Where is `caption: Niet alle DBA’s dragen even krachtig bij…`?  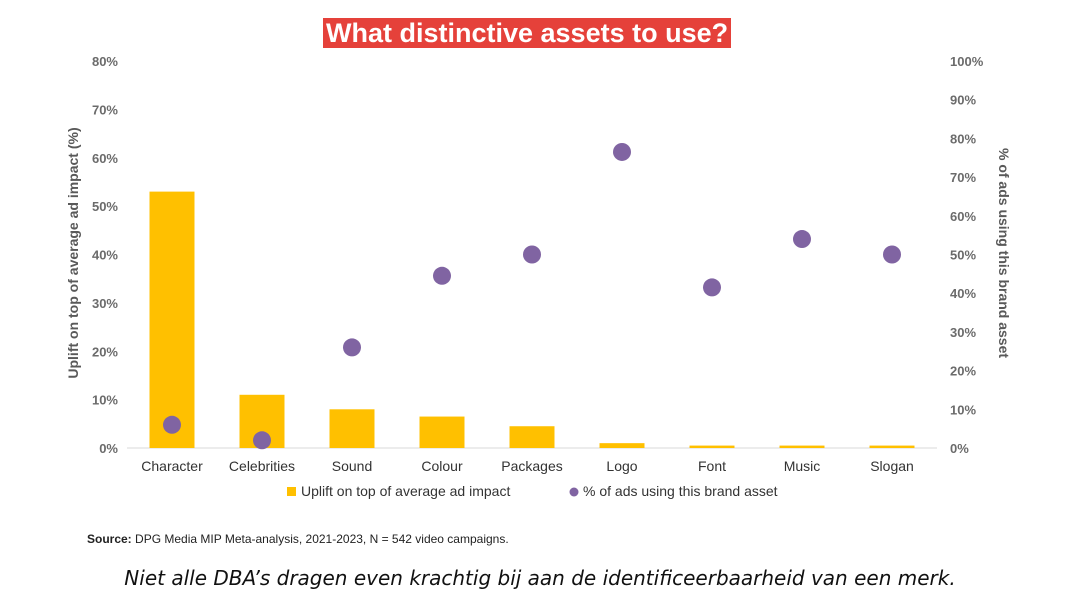 caption: Niet alle DBA’s dragen even krachtig bij… is located at coordinates (540, 578).